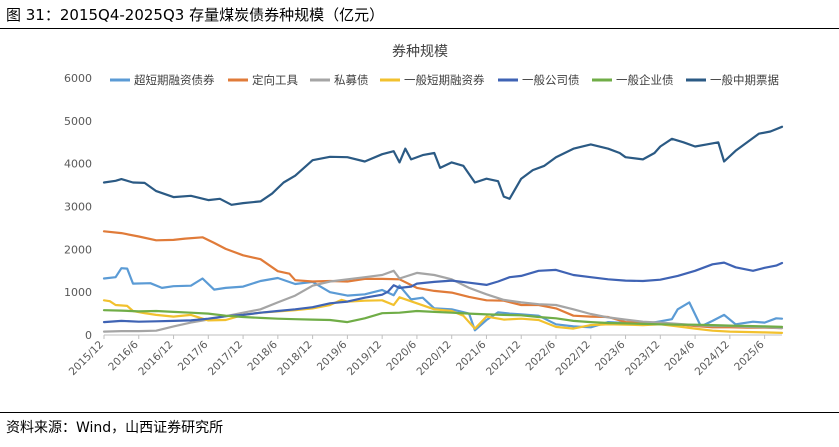  Describe the element at coordinates (712, 358) in the screenshot. I see `x-tick-label: 2024/12` at that location.